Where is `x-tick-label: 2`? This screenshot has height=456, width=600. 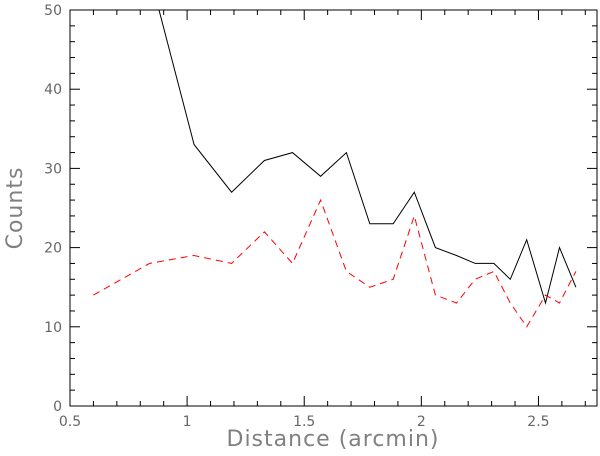 x-tick-label: 2 is located at coordinates (421, 422).